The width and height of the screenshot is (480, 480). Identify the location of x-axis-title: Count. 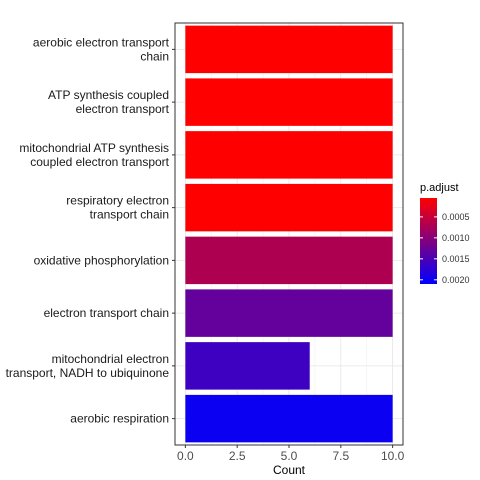
(289, 470).